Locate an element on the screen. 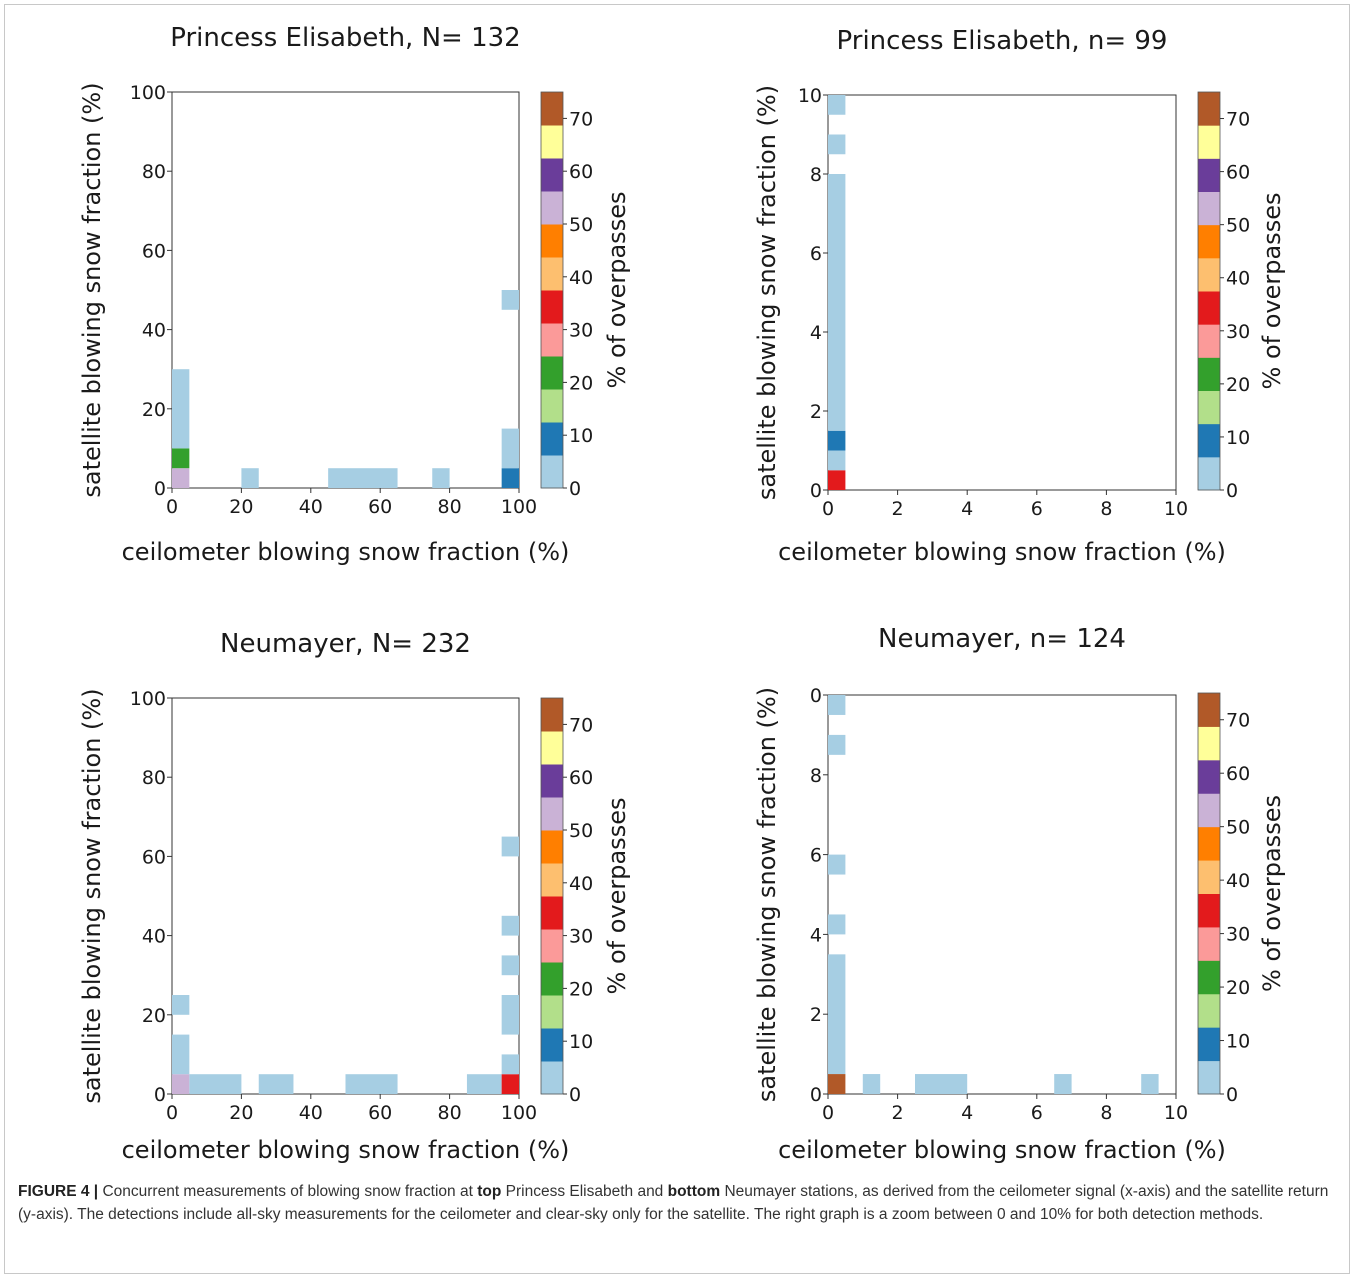 The image size is (1357, 1284). x-tick-label: 80 is located at coordinates (450, 1113).